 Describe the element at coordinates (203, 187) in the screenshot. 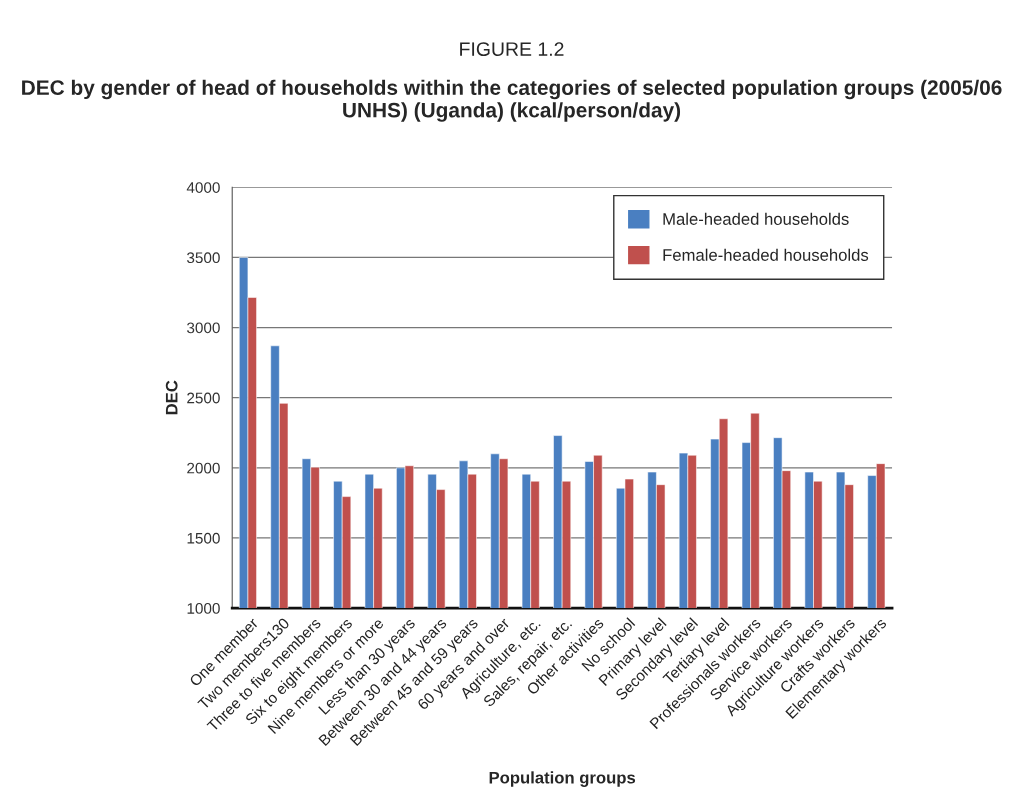

I see `y-tick-label: 4000` at that location.